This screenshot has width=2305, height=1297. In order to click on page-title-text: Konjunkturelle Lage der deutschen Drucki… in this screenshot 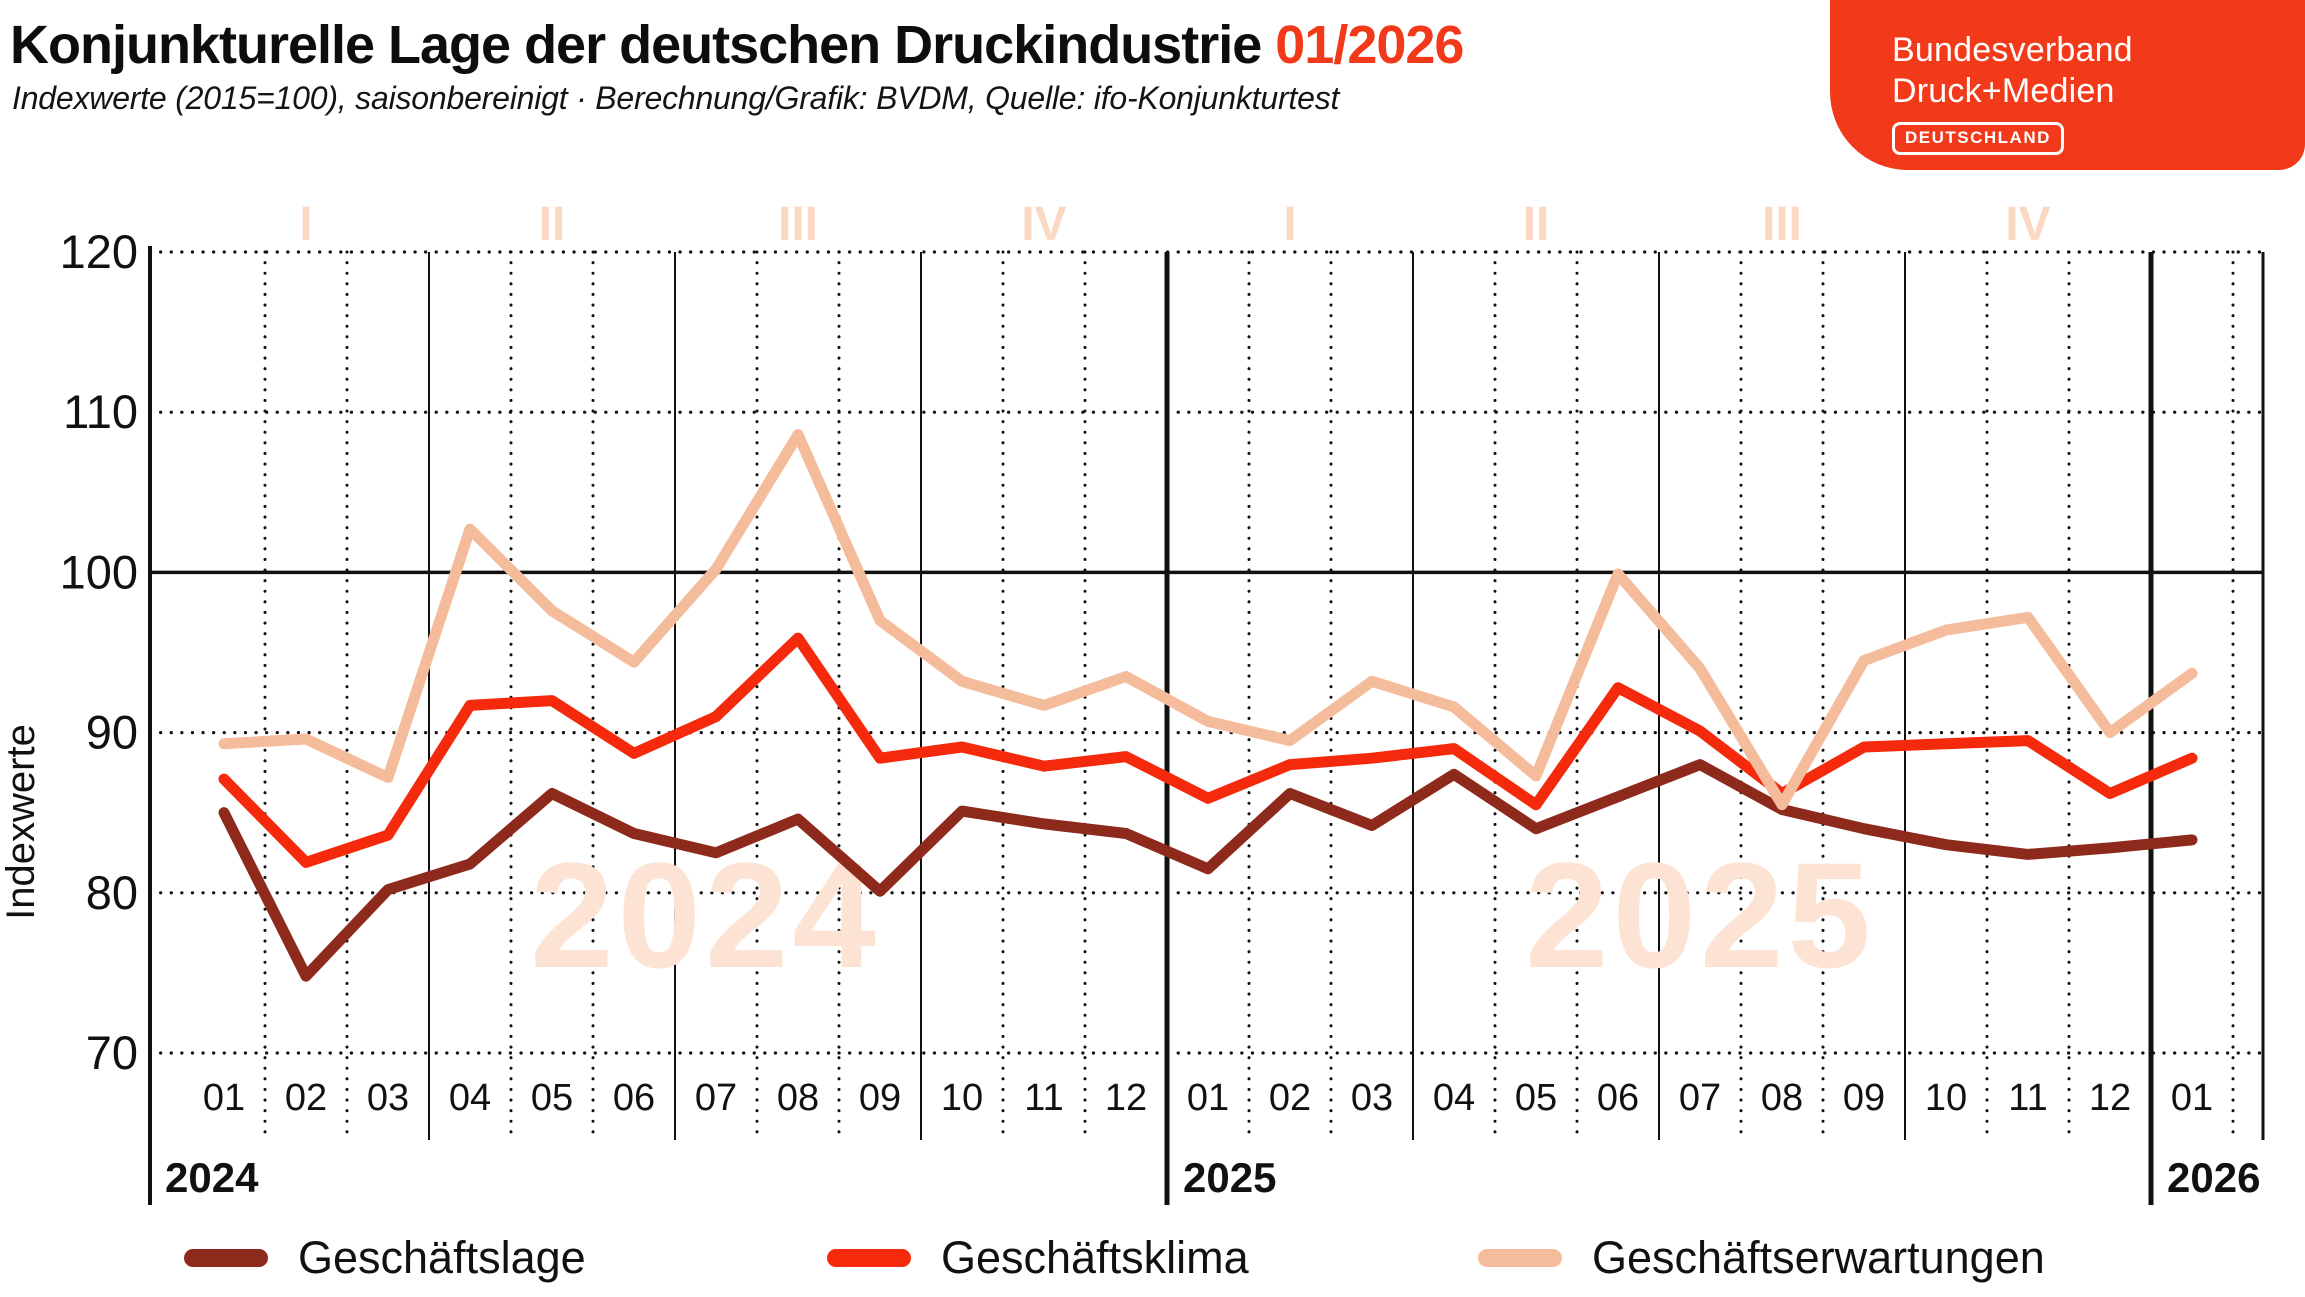, I will do `click(636, 45)`.